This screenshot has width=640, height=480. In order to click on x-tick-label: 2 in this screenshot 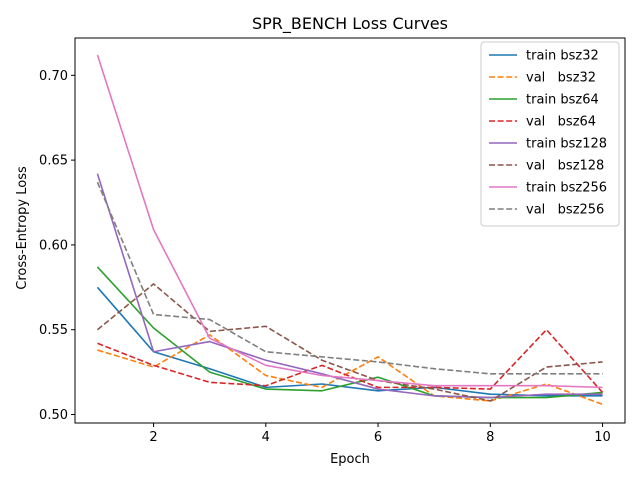, I will do `click(153, 437)`.